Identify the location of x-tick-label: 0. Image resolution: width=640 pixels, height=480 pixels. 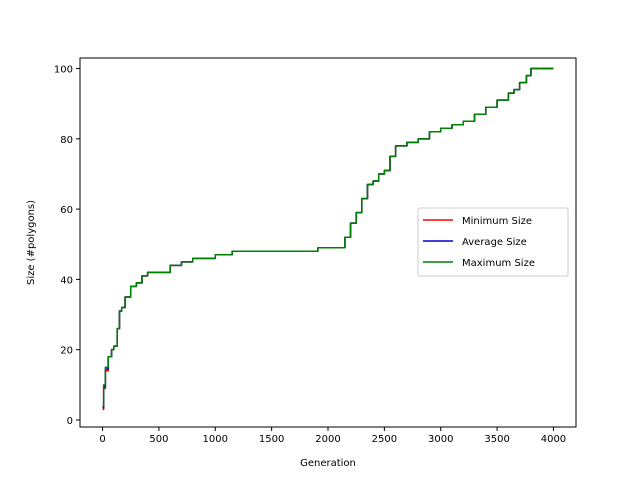
(102, 439).